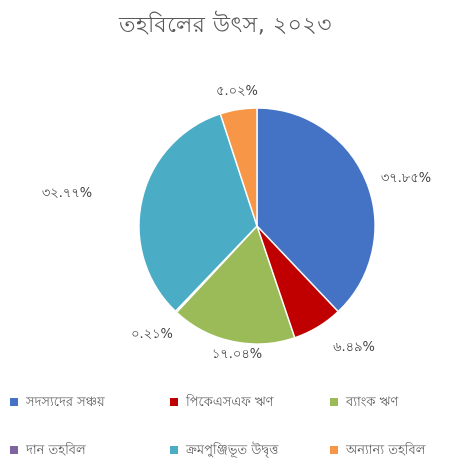 This screenshot has width=451, height=472. I want to click on legend-item: অন্যান্য তহবিল, so click(377, 451).